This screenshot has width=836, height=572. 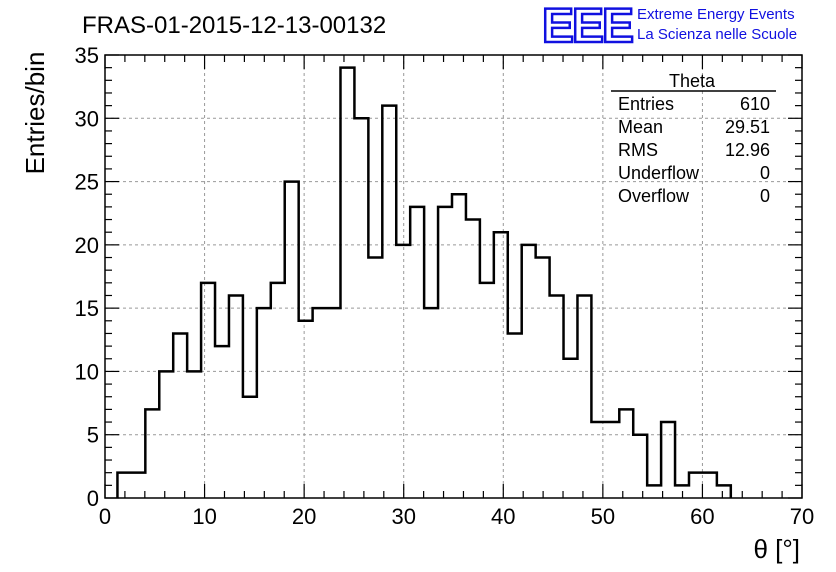 I want to click on y-tick-labels: 0 5 10 15 20 25 30 35, so click(x=87, y=277).